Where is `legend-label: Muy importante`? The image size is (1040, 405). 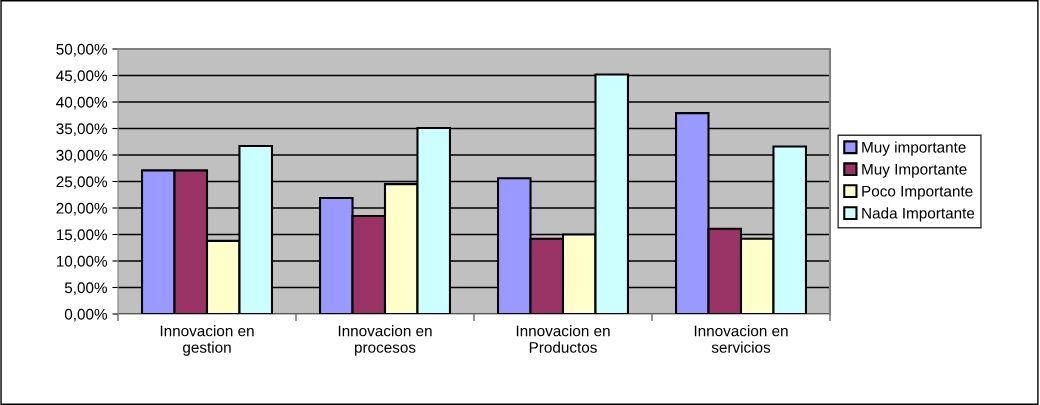
legend-label: Muy importante is located at coordinates (914, 148).